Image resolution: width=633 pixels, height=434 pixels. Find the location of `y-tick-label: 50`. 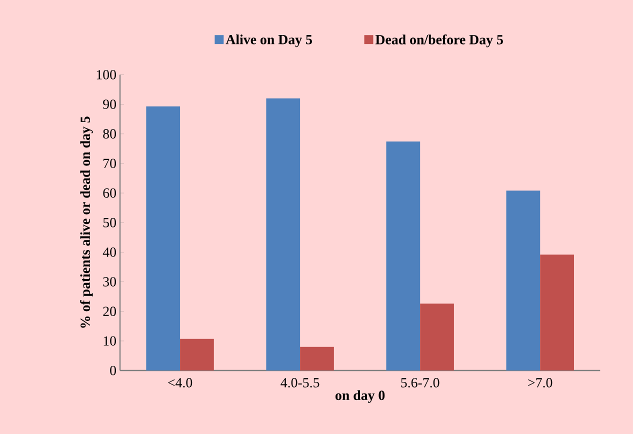

y-tick-label: 50 is located at coordinates (109, 223).